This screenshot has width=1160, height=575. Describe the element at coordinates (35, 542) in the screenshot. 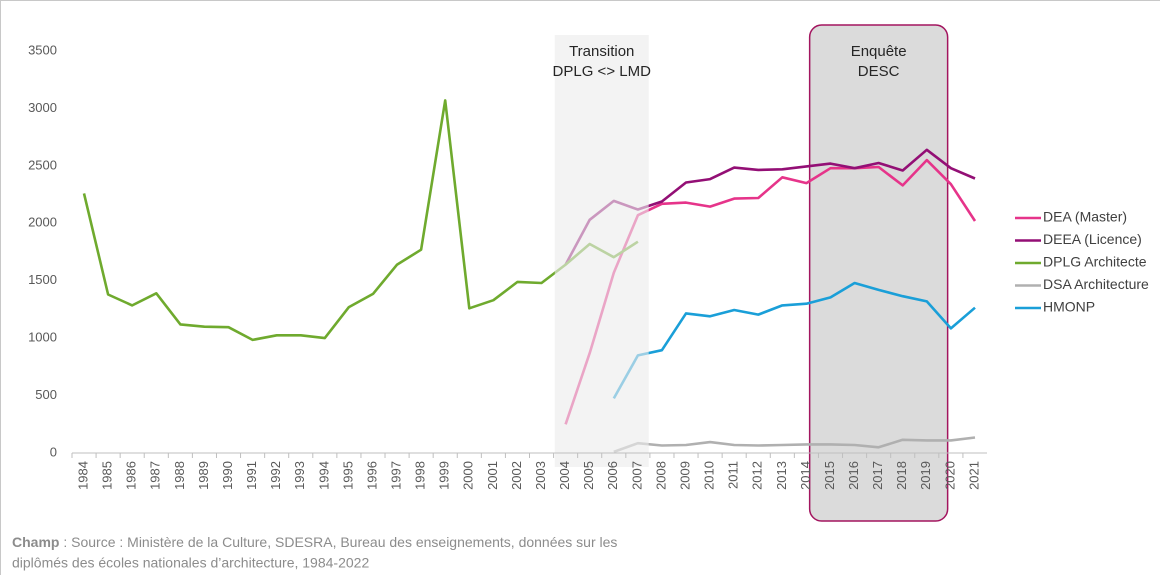

I see `source-label: Champ` at that location.